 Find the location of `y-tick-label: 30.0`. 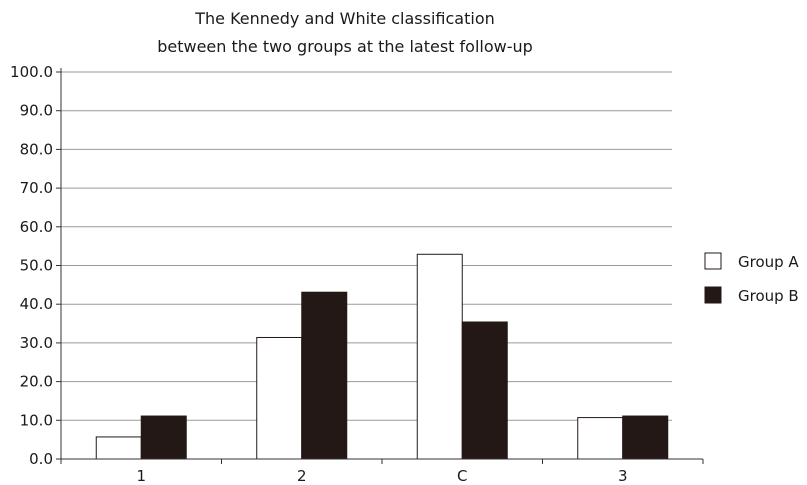

y-tick-label: 30.0 is located at coordinates (36, 343).